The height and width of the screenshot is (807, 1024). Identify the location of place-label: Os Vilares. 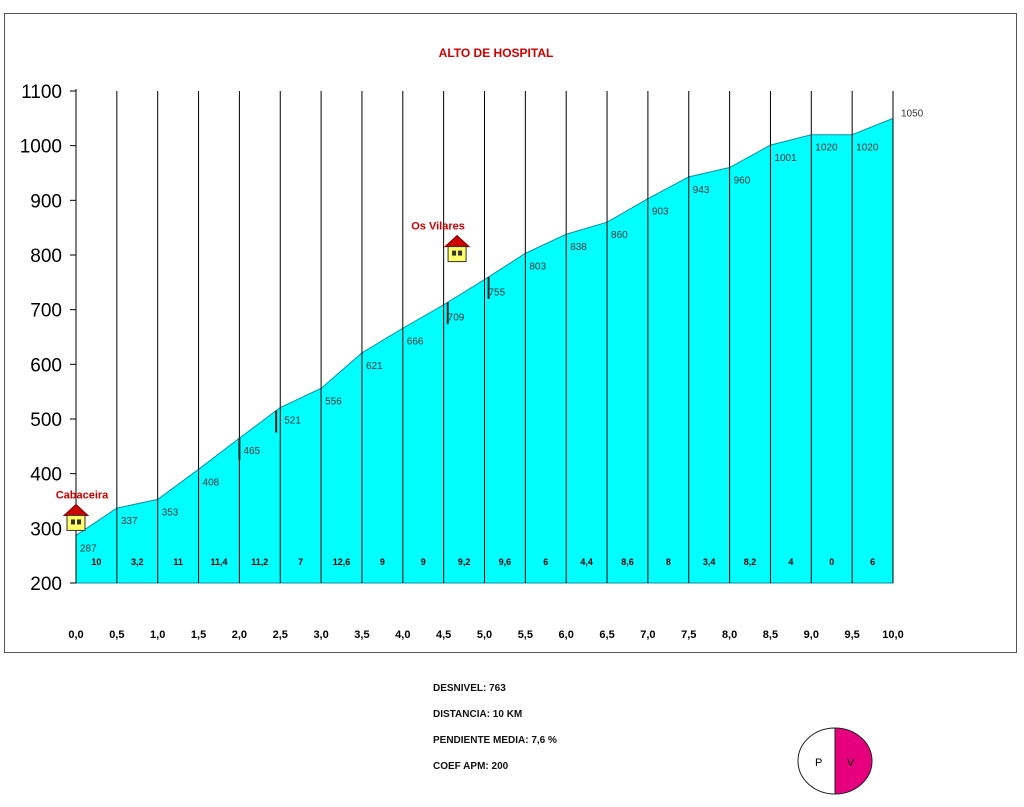
(438, 227).